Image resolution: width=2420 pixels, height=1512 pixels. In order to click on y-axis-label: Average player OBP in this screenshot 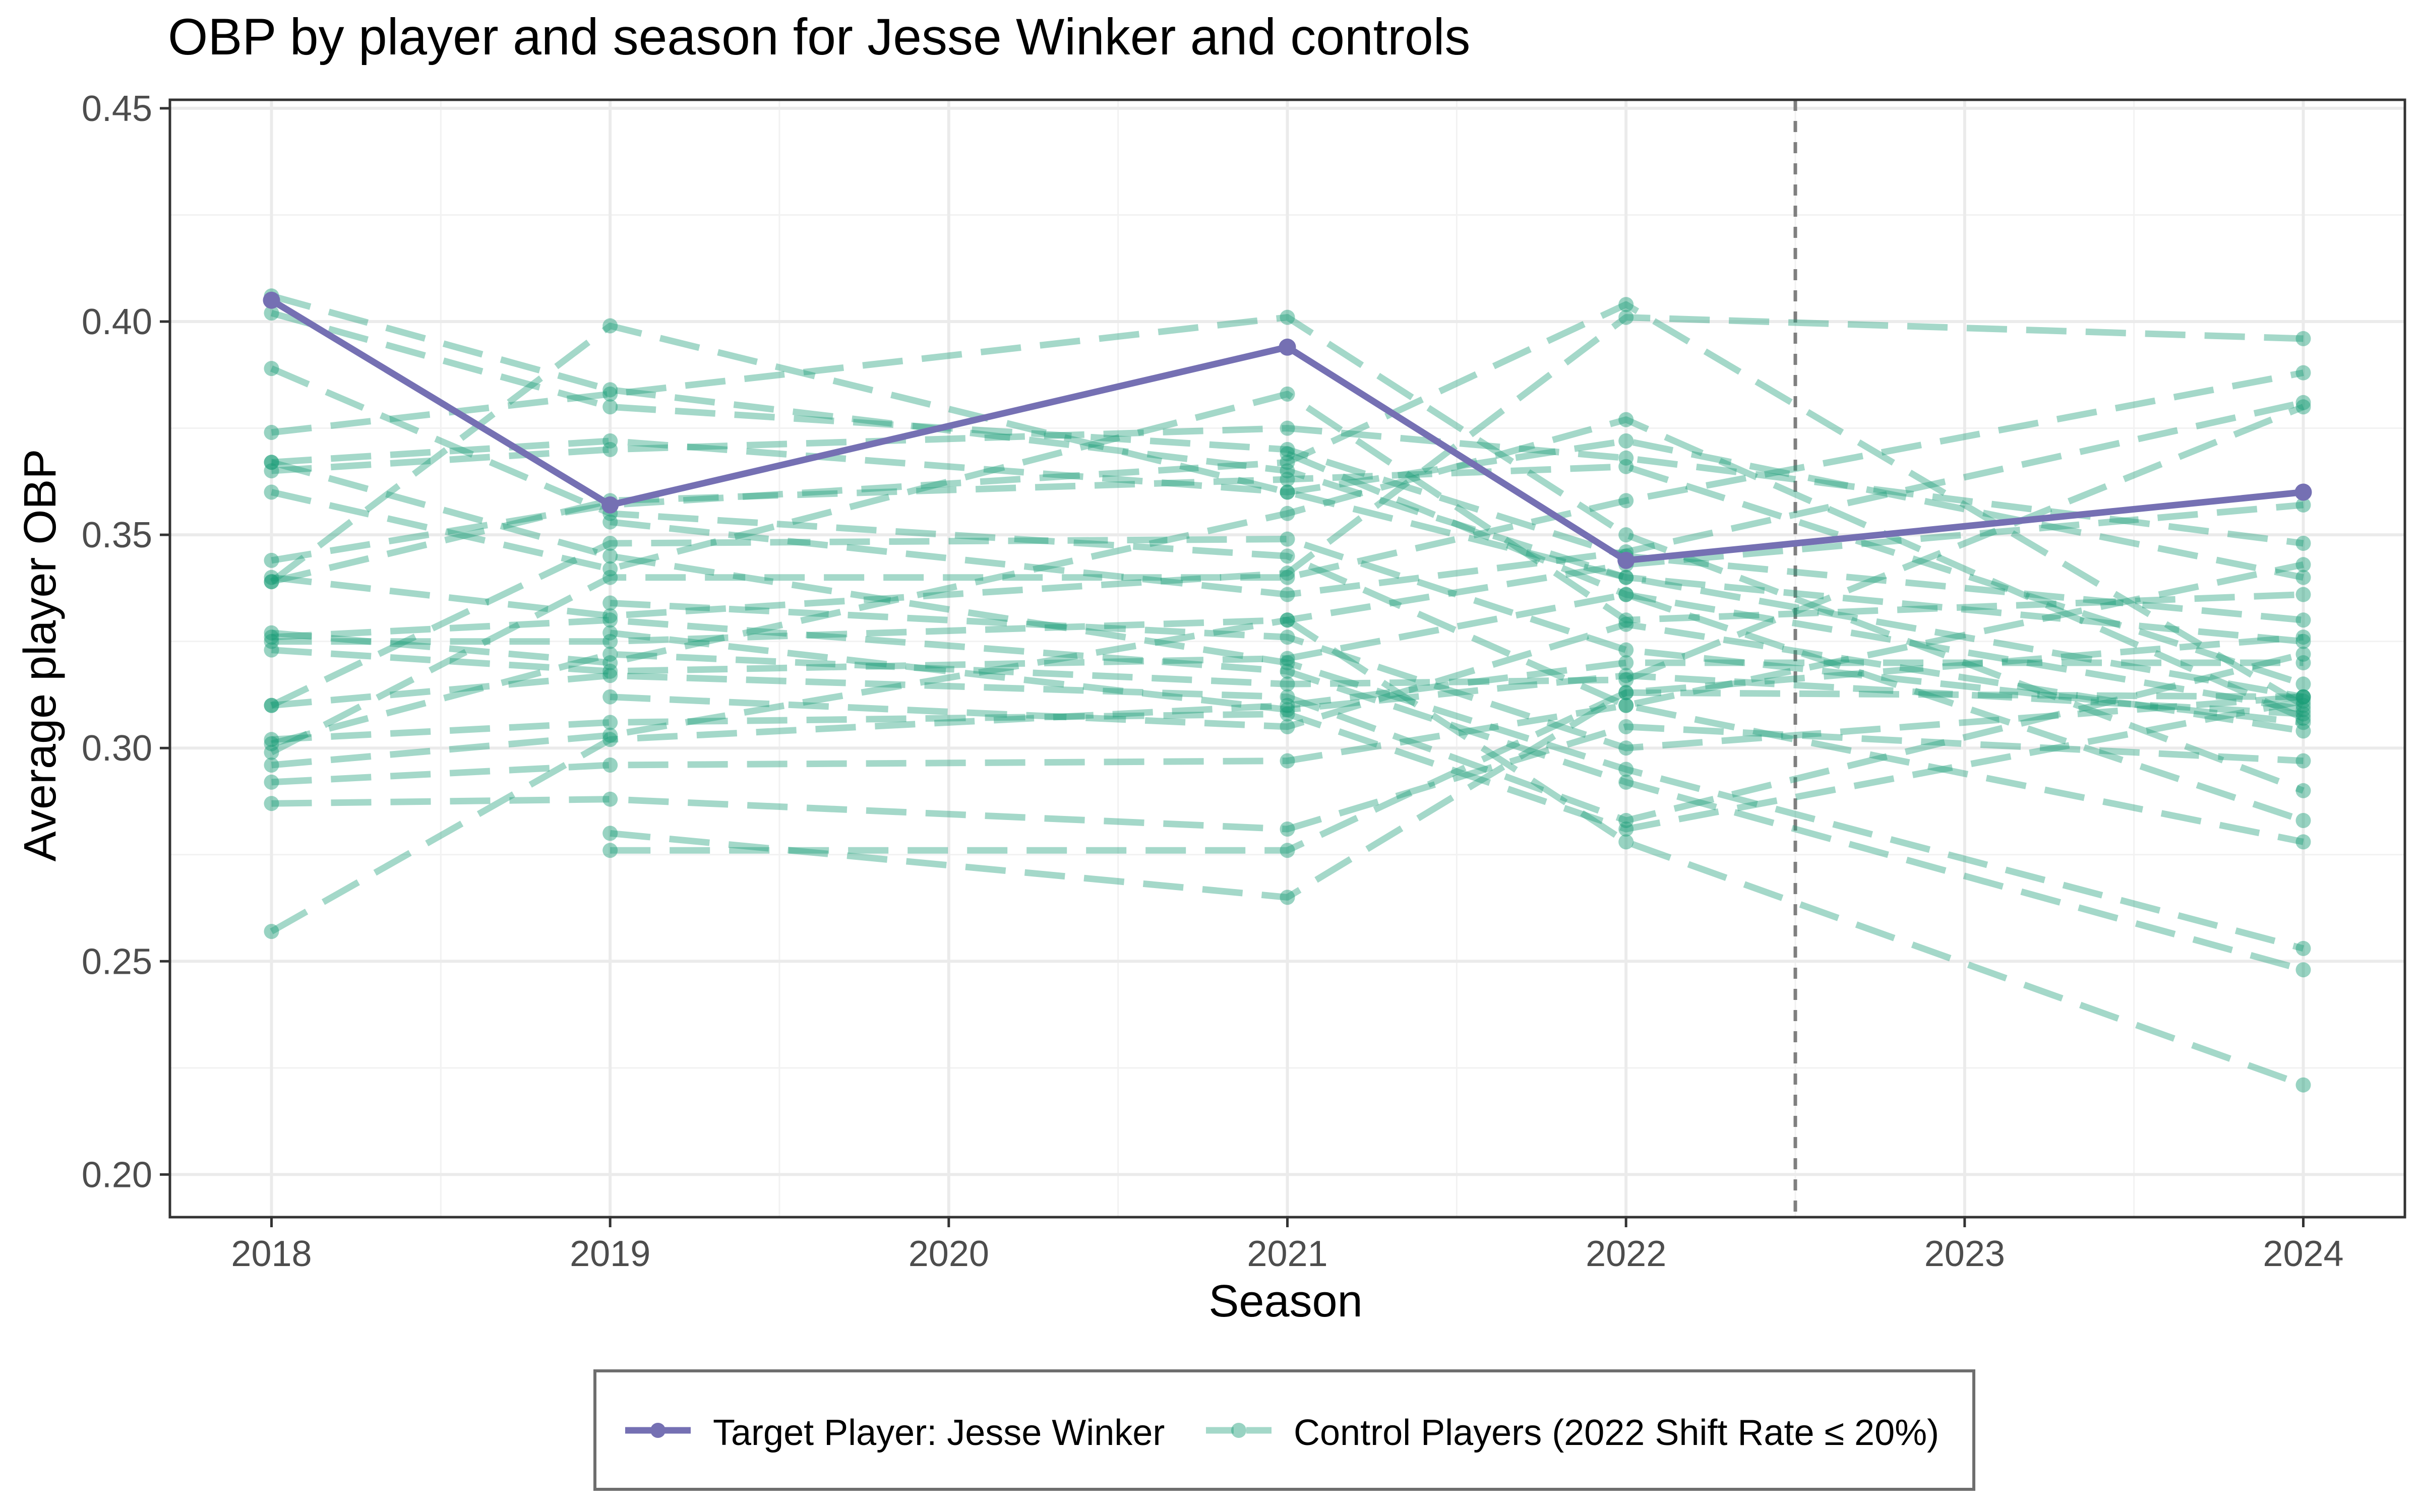, I will do `click(40, 655)`.